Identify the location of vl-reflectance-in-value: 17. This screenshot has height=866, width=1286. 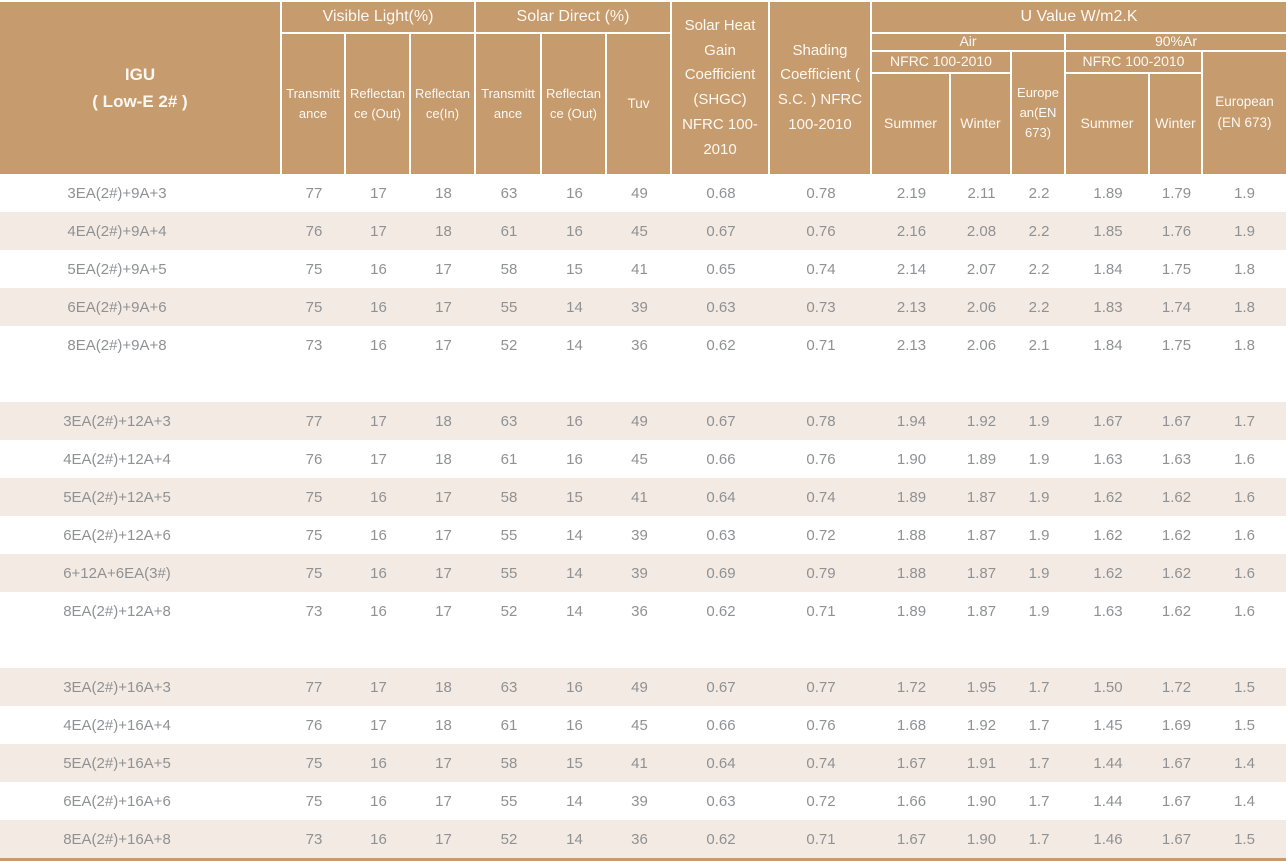
(443, 345).